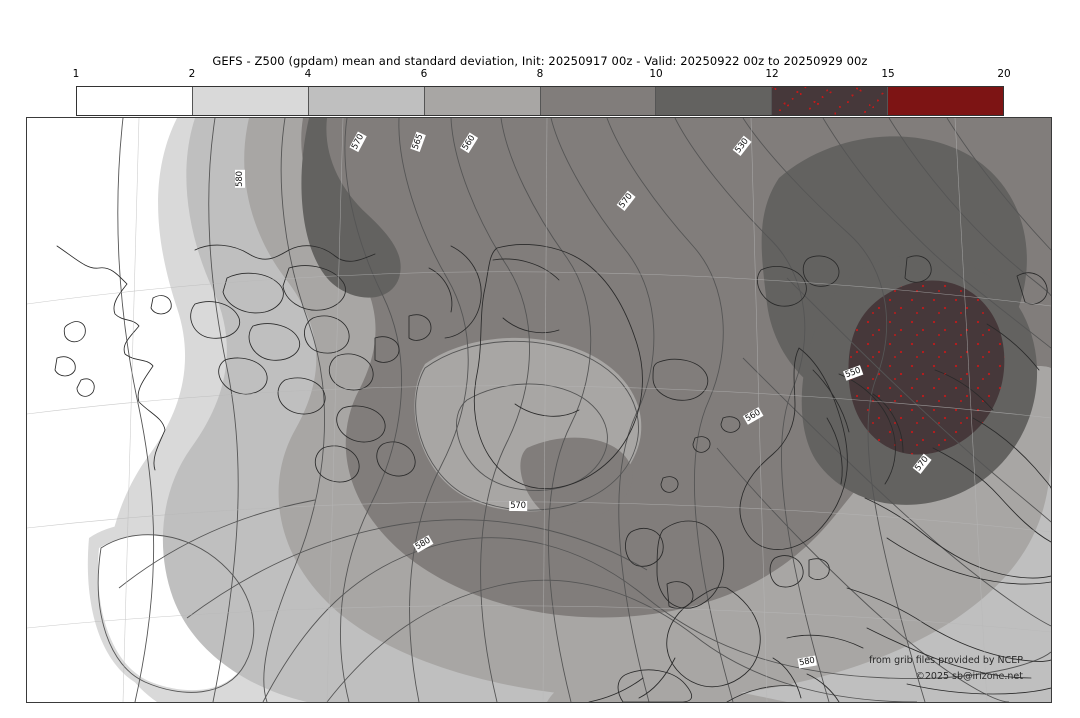  Describe the element at coordinates (1004, 74) in the screenshot. I see `colorbar-tick-20: 20` at that location.